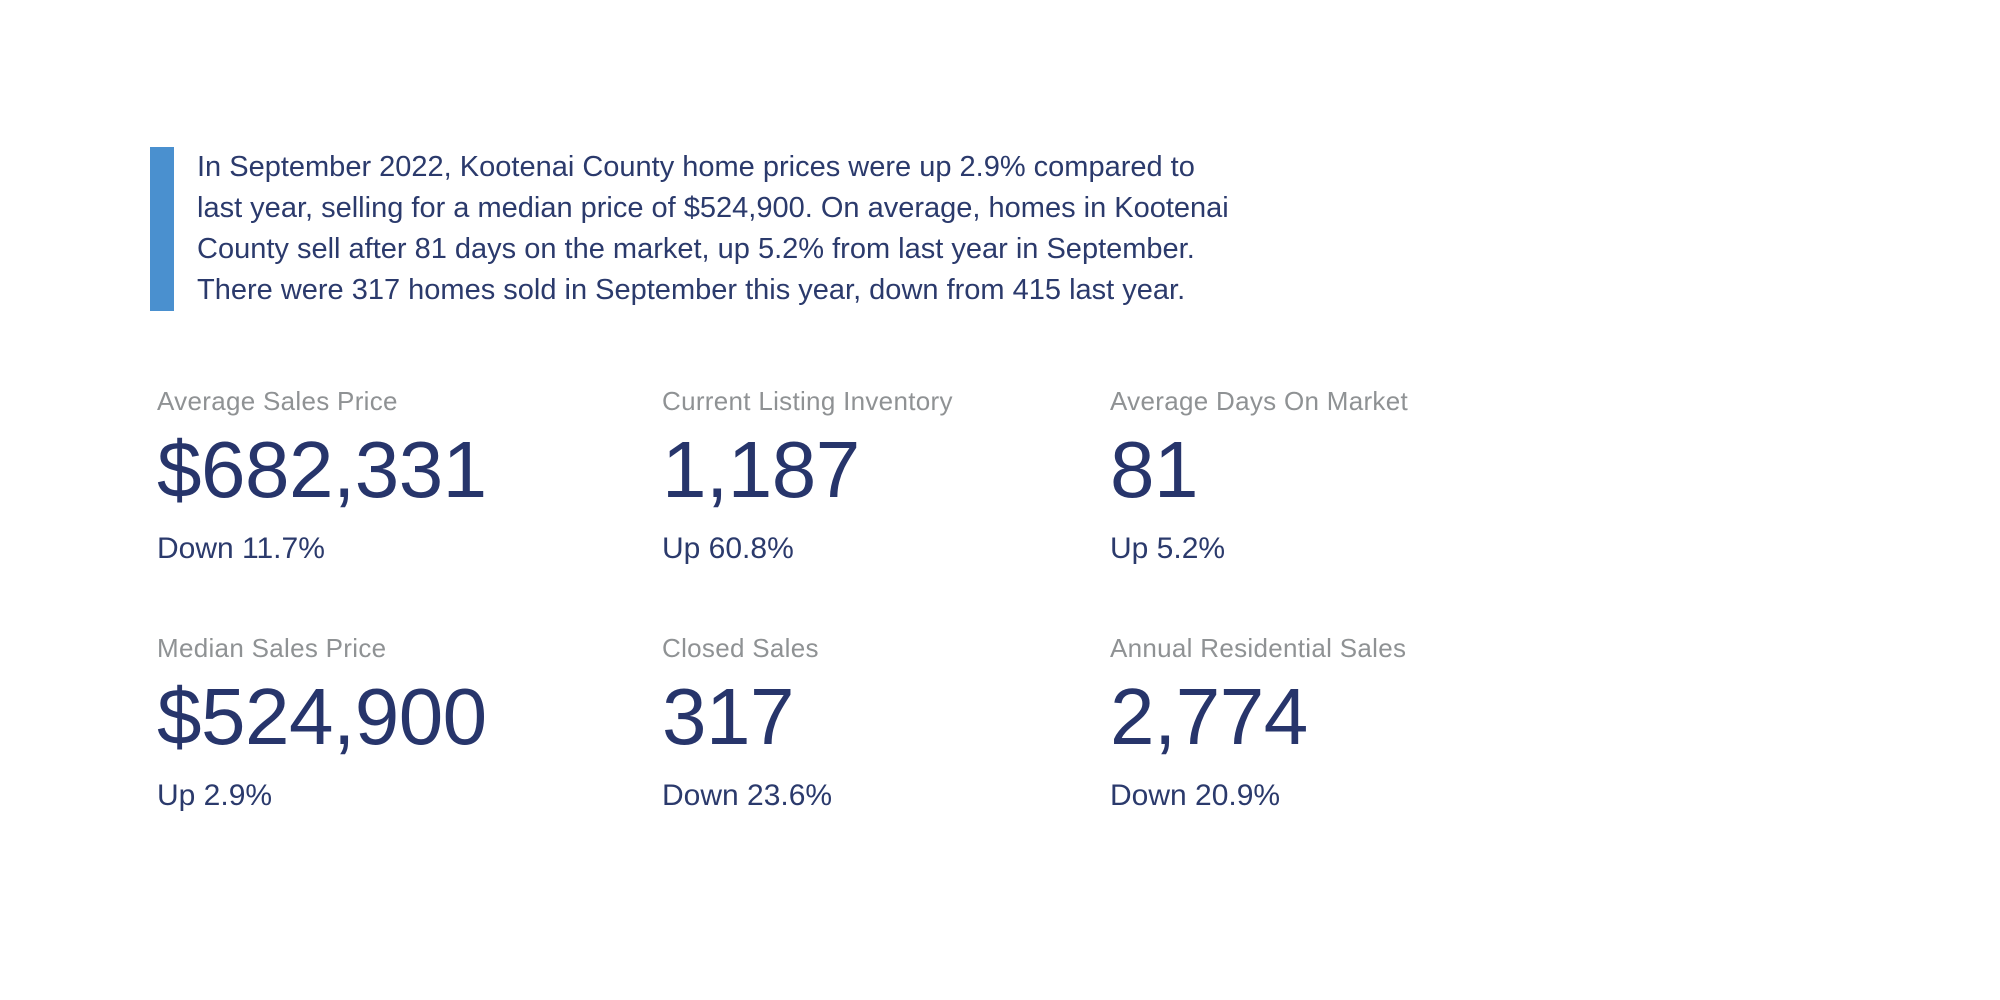  Describe the element at coordinates (272, 648) in the screenshot. I see `stat-label: Median Sales Price` at that location.